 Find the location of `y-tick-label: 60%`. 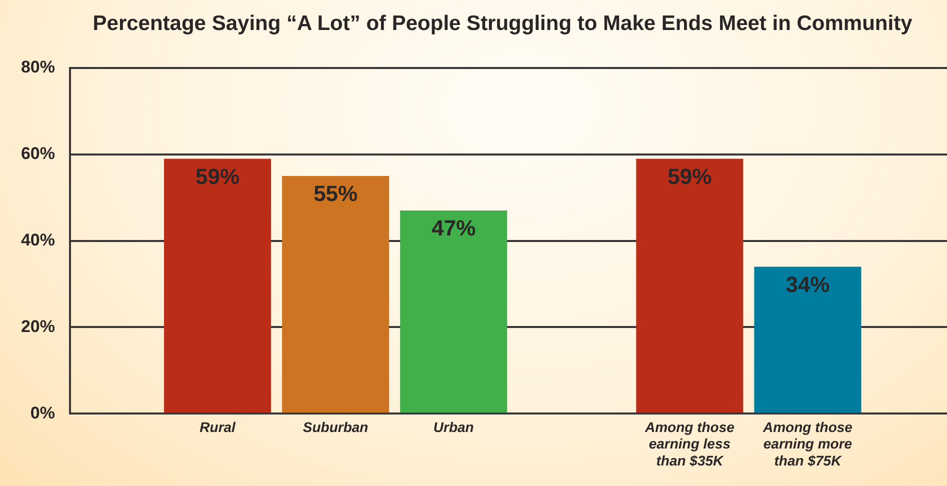

y-tick-label: 60% is located at coordinates (37, 154).